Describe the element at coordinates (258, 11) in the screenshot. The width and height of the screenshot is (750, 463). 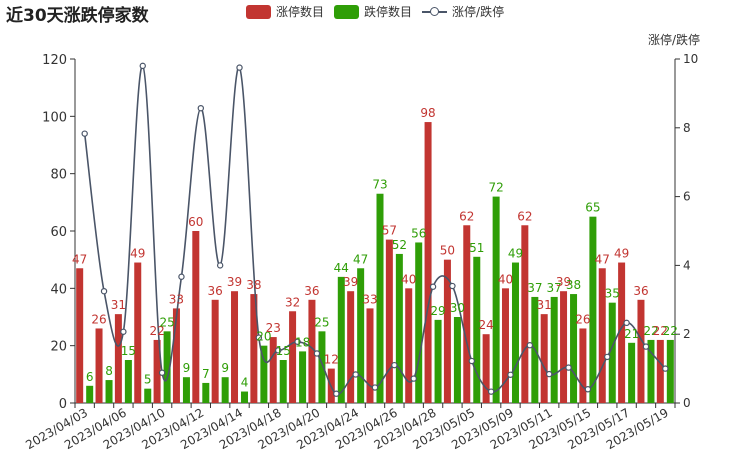
I see `legend-swatch-limit-up` at that location.